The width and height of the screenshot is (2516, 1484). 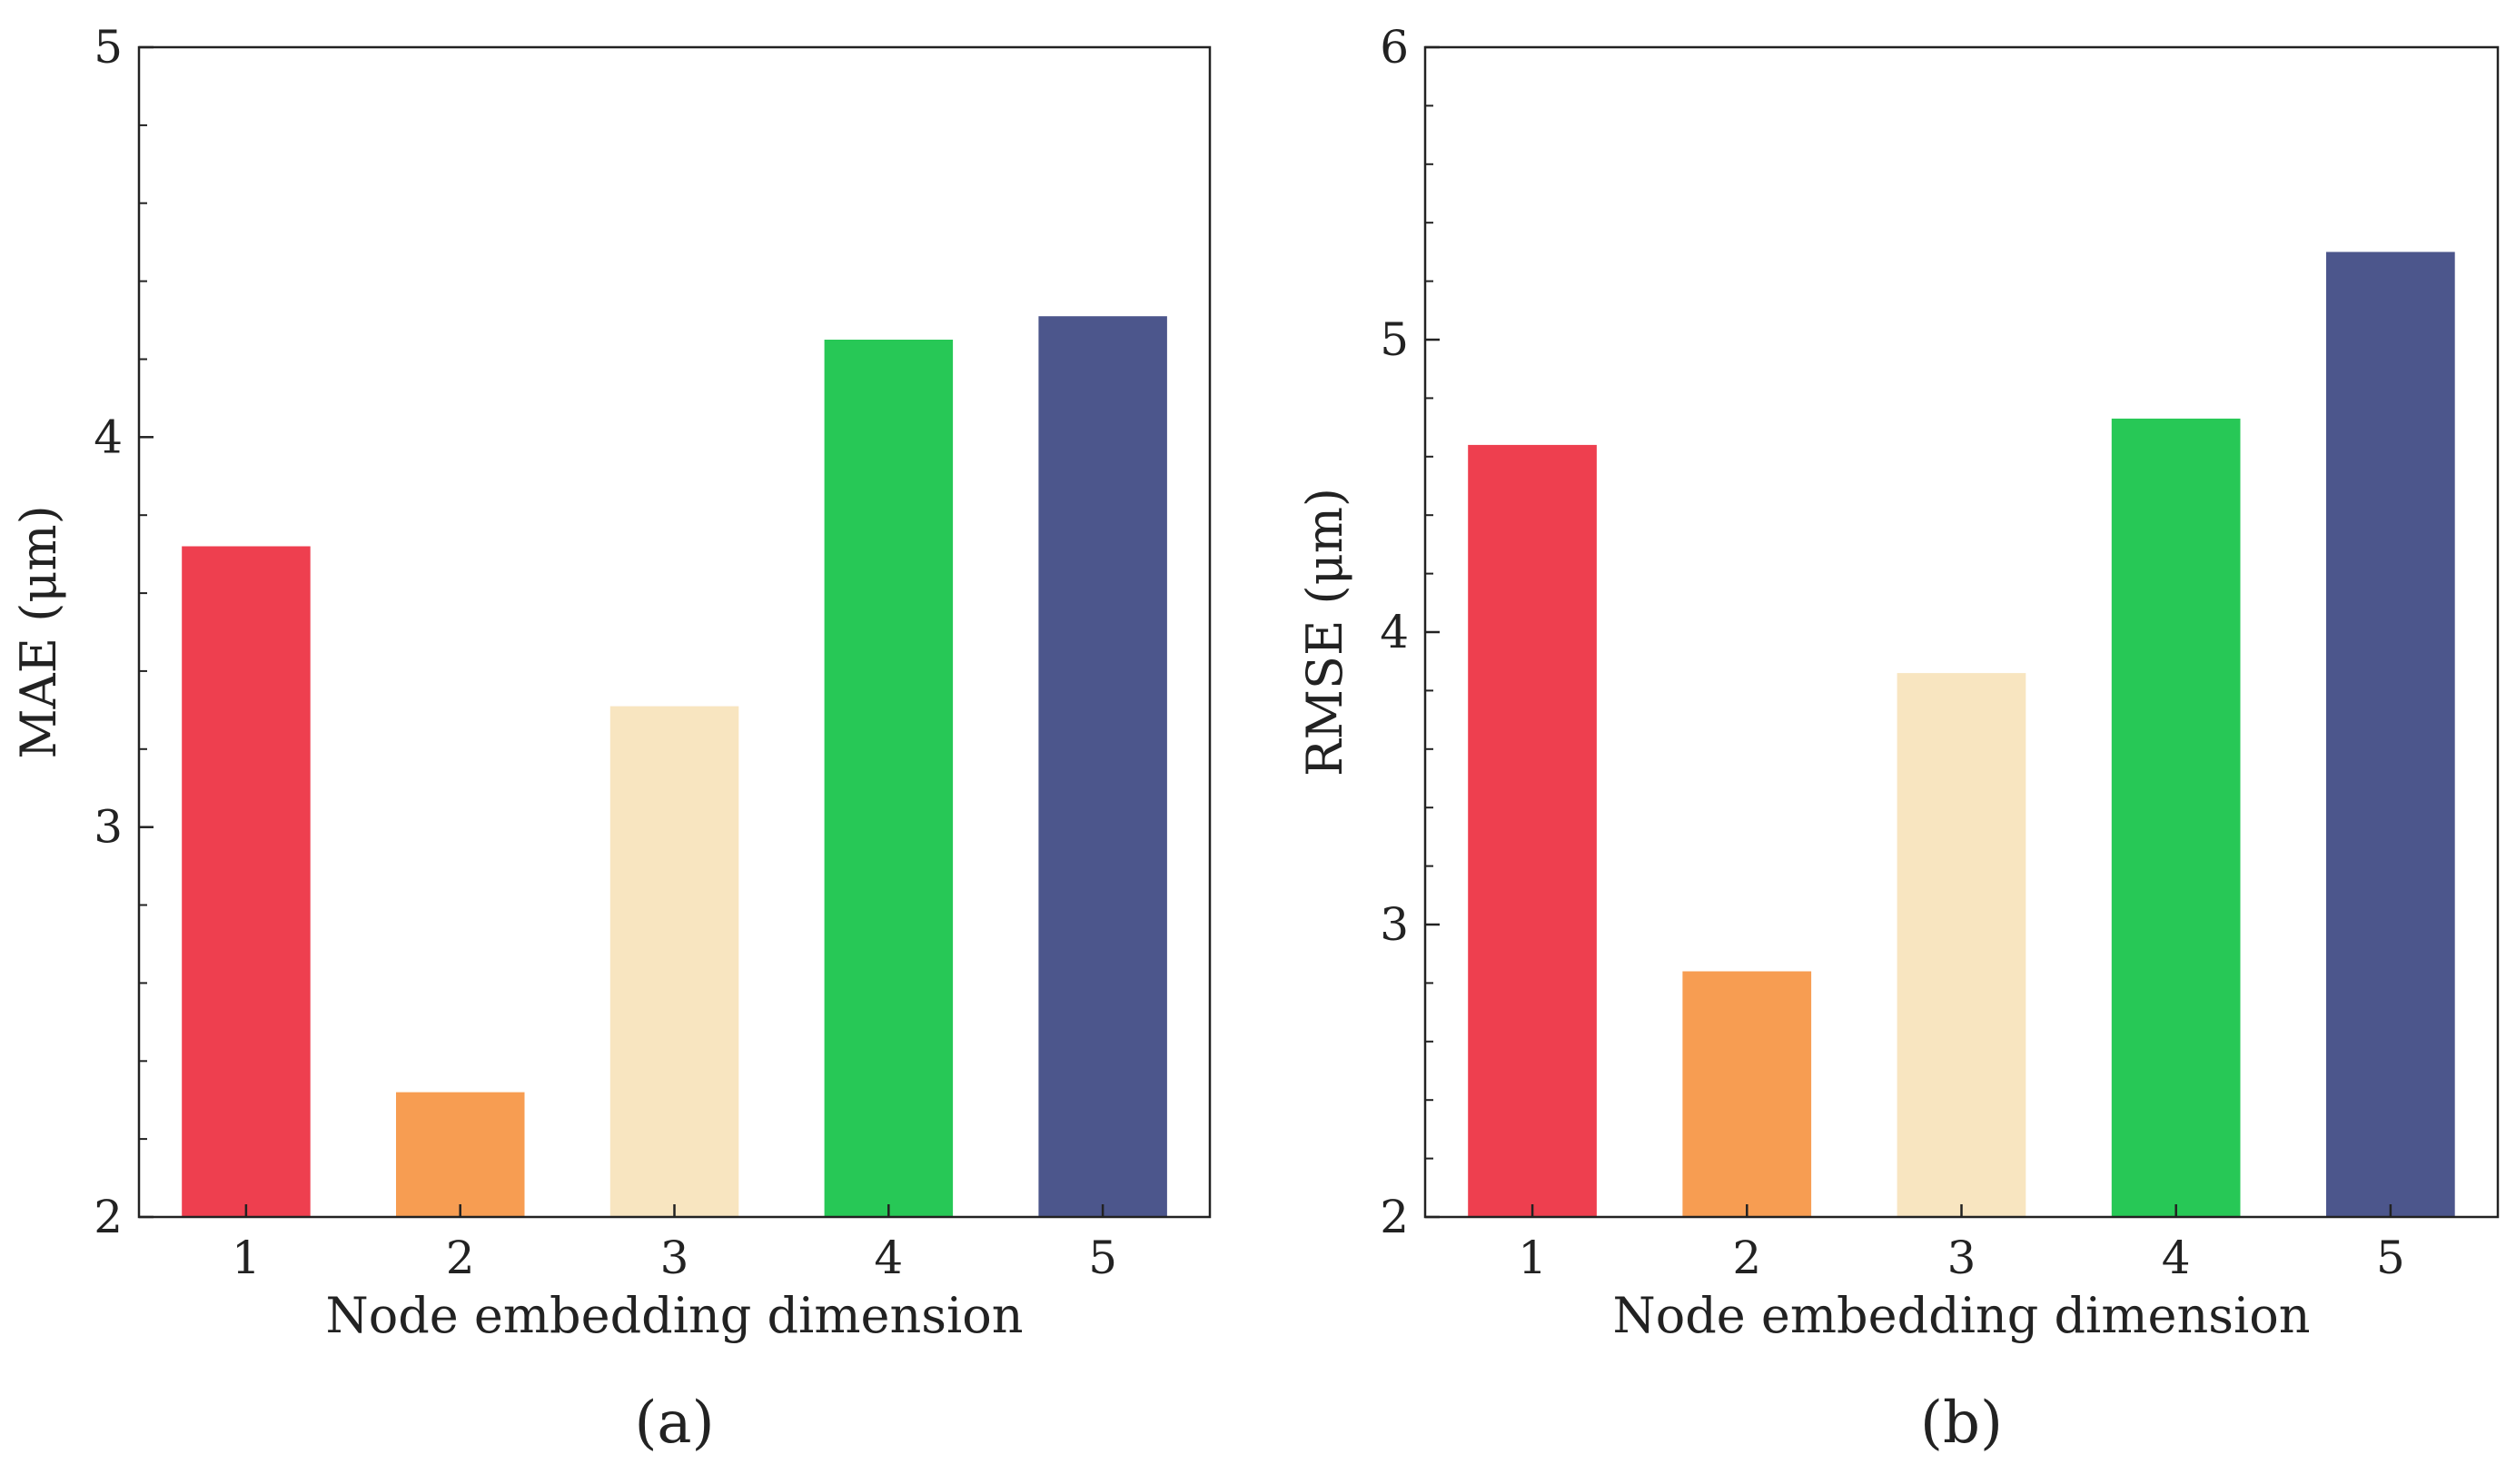 I want to click on y-axis-title-b: RMSE (μm), so click(x=1324, y=632).